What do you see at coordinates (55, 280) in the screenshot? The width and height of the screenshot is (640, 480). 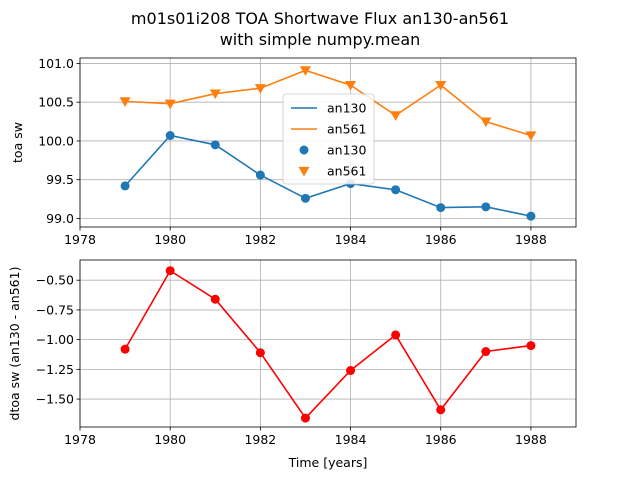 I see `y-tick-label: −0.50` at bounding box center [55, 280].